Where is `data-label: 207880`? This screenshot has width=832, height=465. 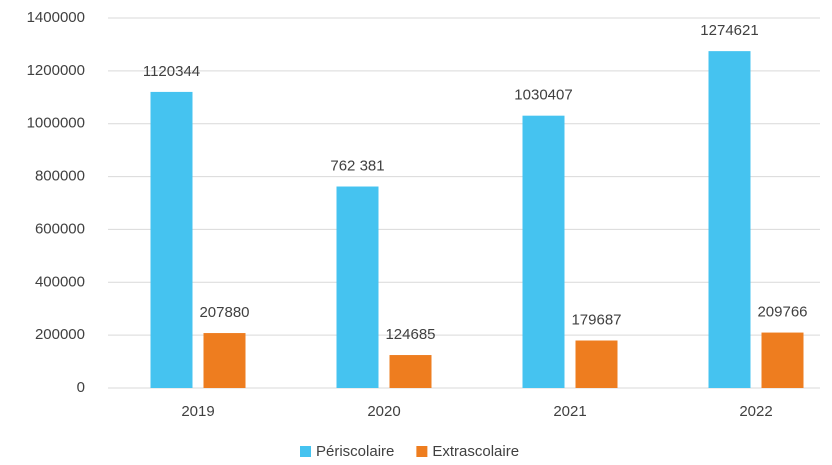 data-label: 207880 is located at coordinates (224, 312).